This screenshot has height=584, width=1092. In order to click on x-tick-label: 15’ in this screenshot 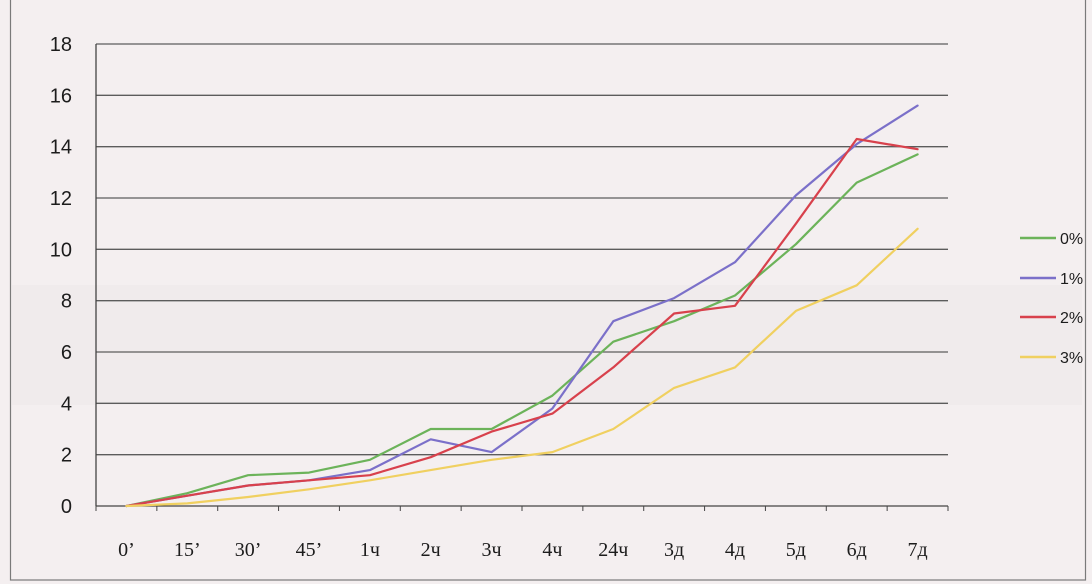, I will do `click(187, 550)`.